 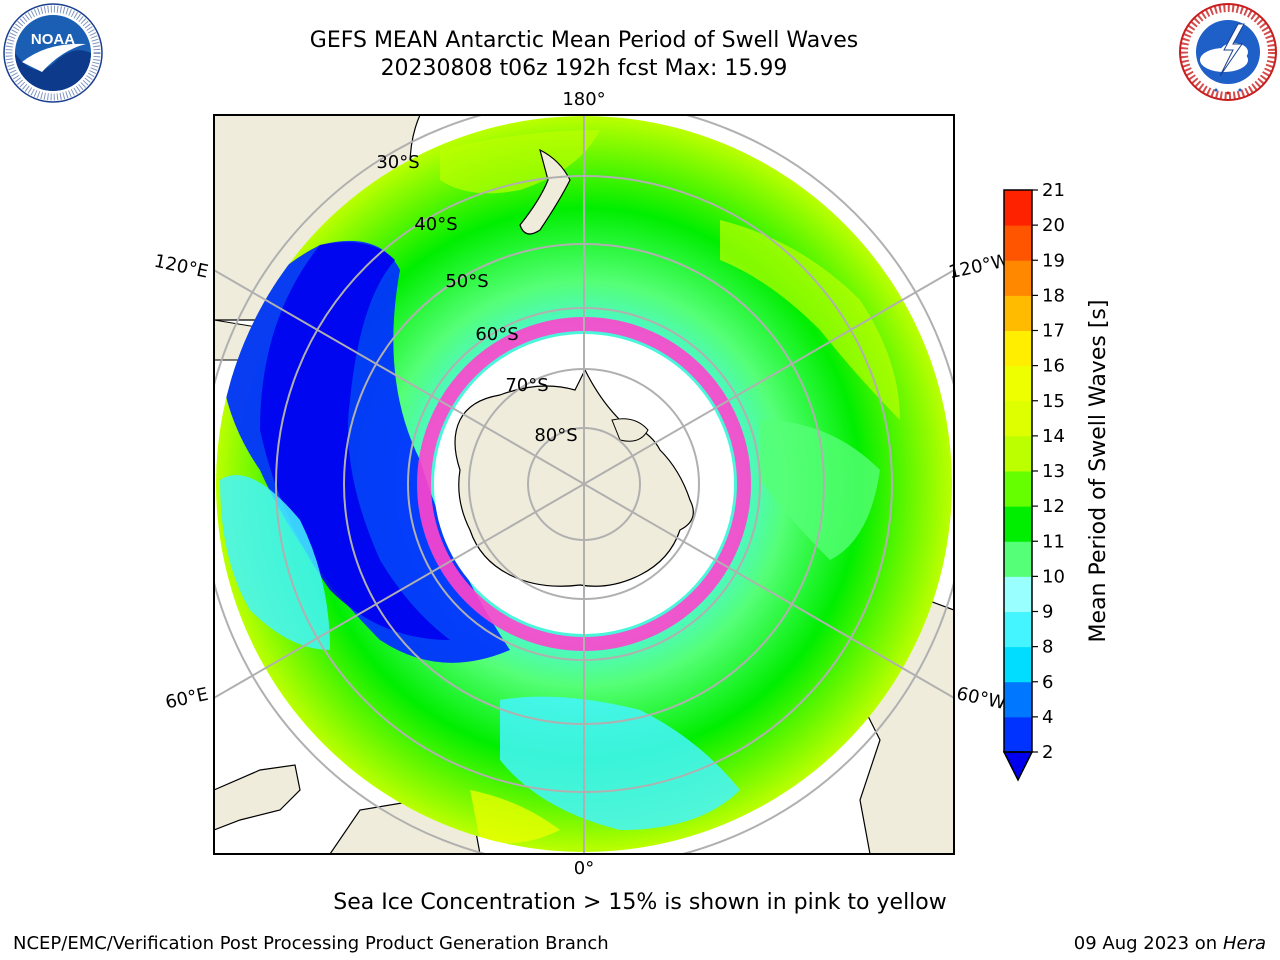 I want to click on colorbar-tick-label: 19, so click(x=1053, y=260).